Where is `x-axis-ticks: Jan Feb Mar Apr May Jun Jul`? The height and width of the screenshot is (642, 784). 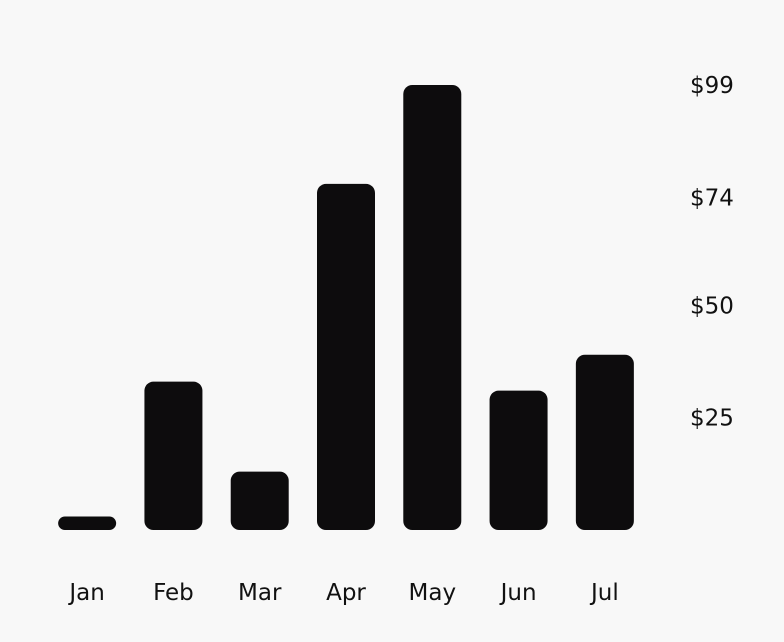 x-axis-ticks: Jan Feb Mar Apr May Jun Jul is located at coordinates (342, 593).